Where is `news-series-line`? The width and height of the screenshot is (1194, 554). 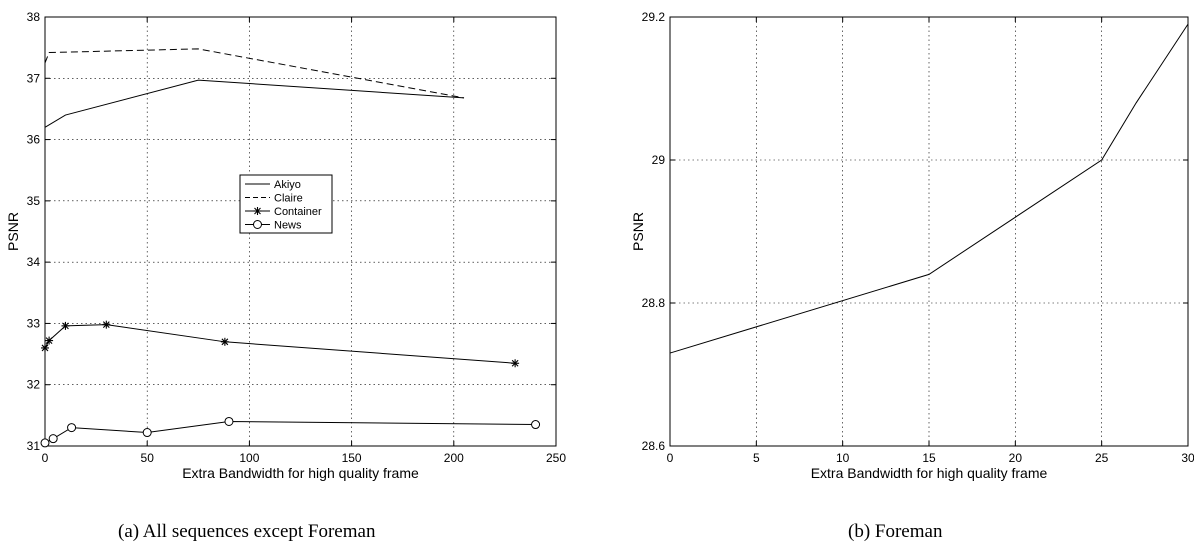 news-series-line is located at coordinates (290, 432).